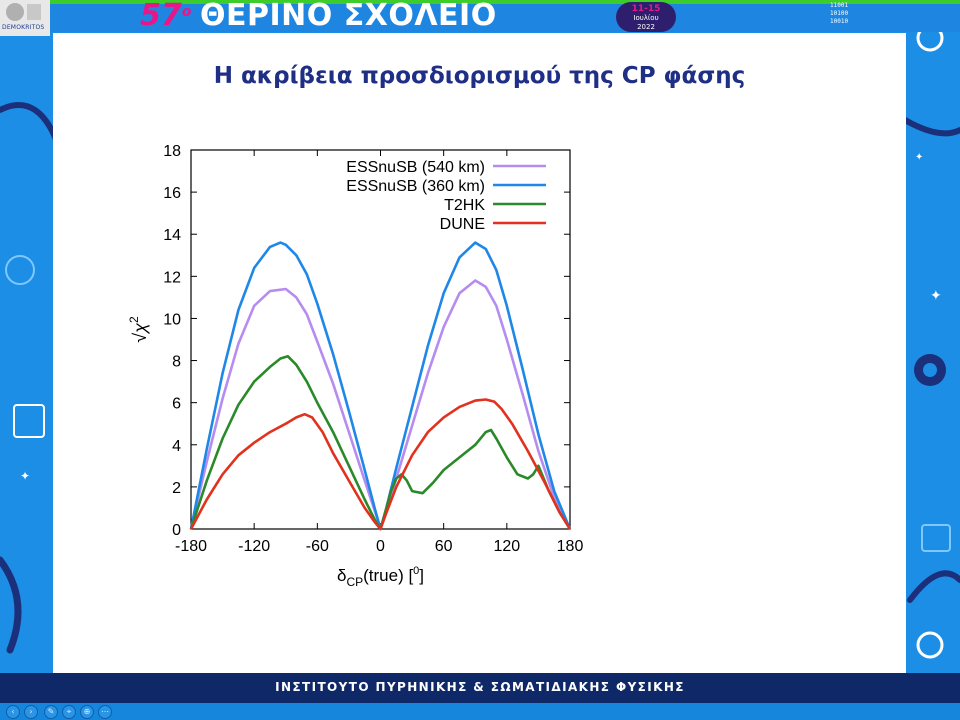 This screenshot has width=960, height=720. What do you see at coordinates (172, 277) in the screenshot?
I see `y-tick-label: 12` at bounding box center [172, 277].